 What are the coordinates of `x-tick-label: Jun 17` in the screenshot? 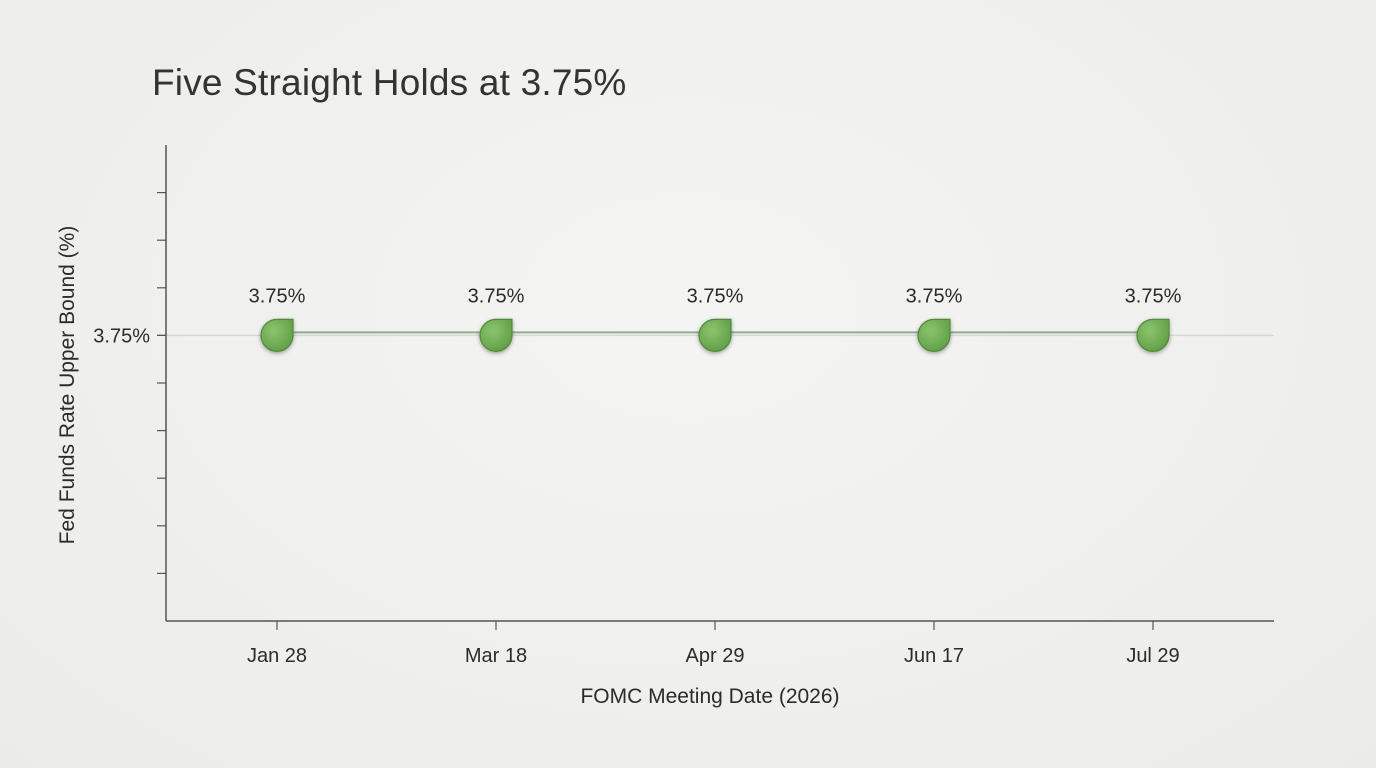 It's located at (934, 656).